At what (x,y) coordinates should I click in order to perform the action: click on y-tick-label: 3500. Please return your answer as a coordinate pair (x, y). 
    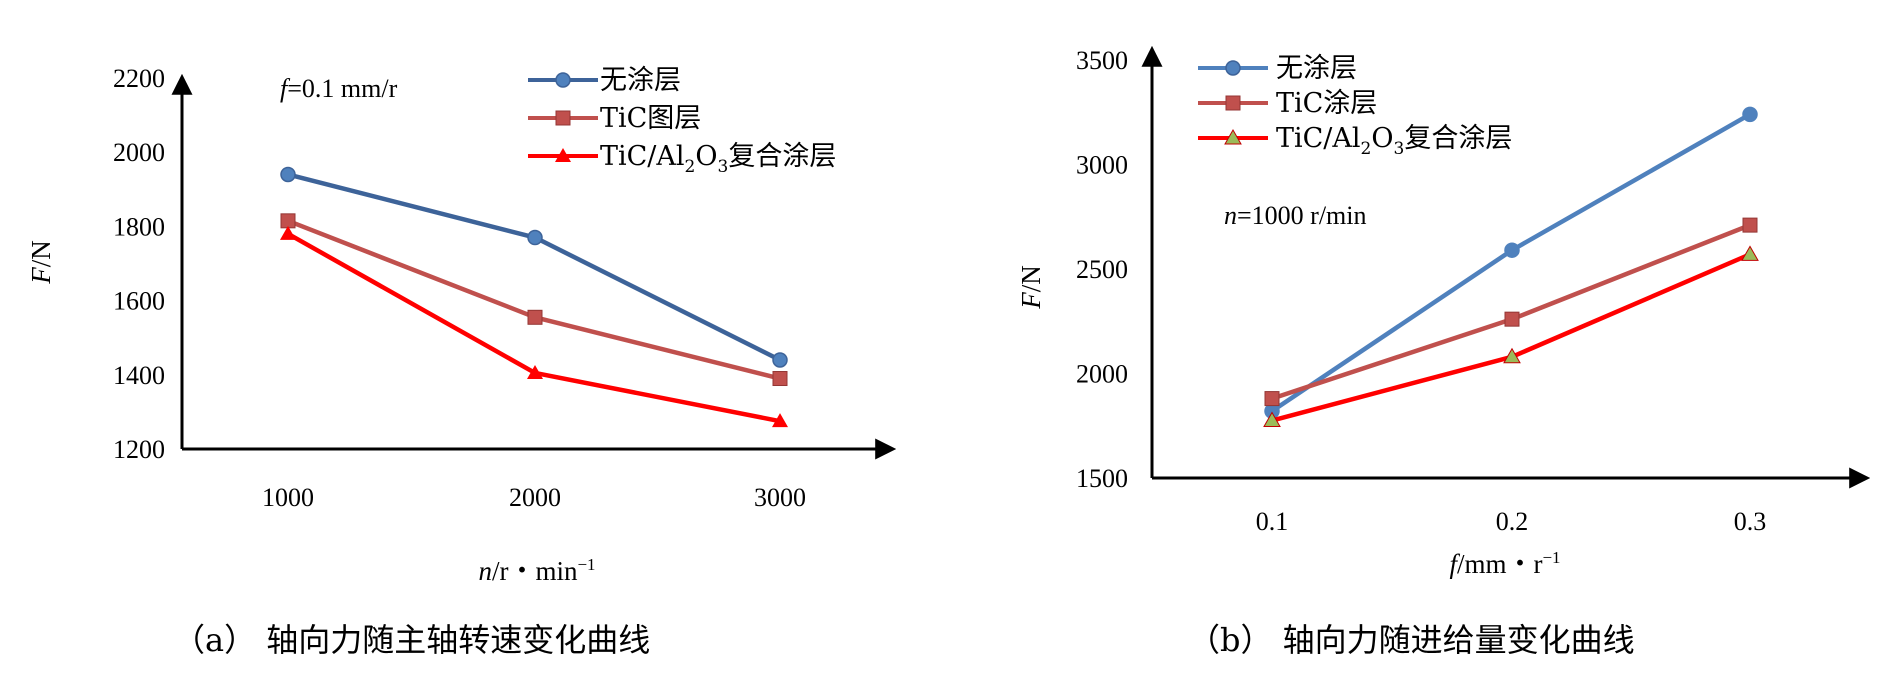
    Looking at the image, I should click on (1102, 60).